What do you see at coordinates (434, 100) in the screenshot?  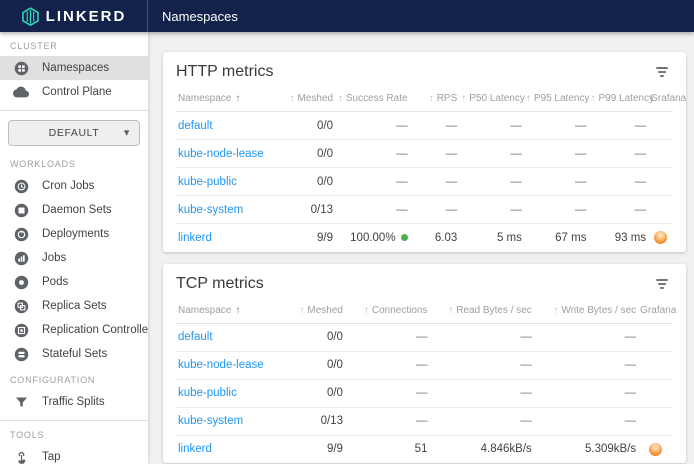 I see `column-header-rps: ↑ RPS` at bounding box center [434, 100].